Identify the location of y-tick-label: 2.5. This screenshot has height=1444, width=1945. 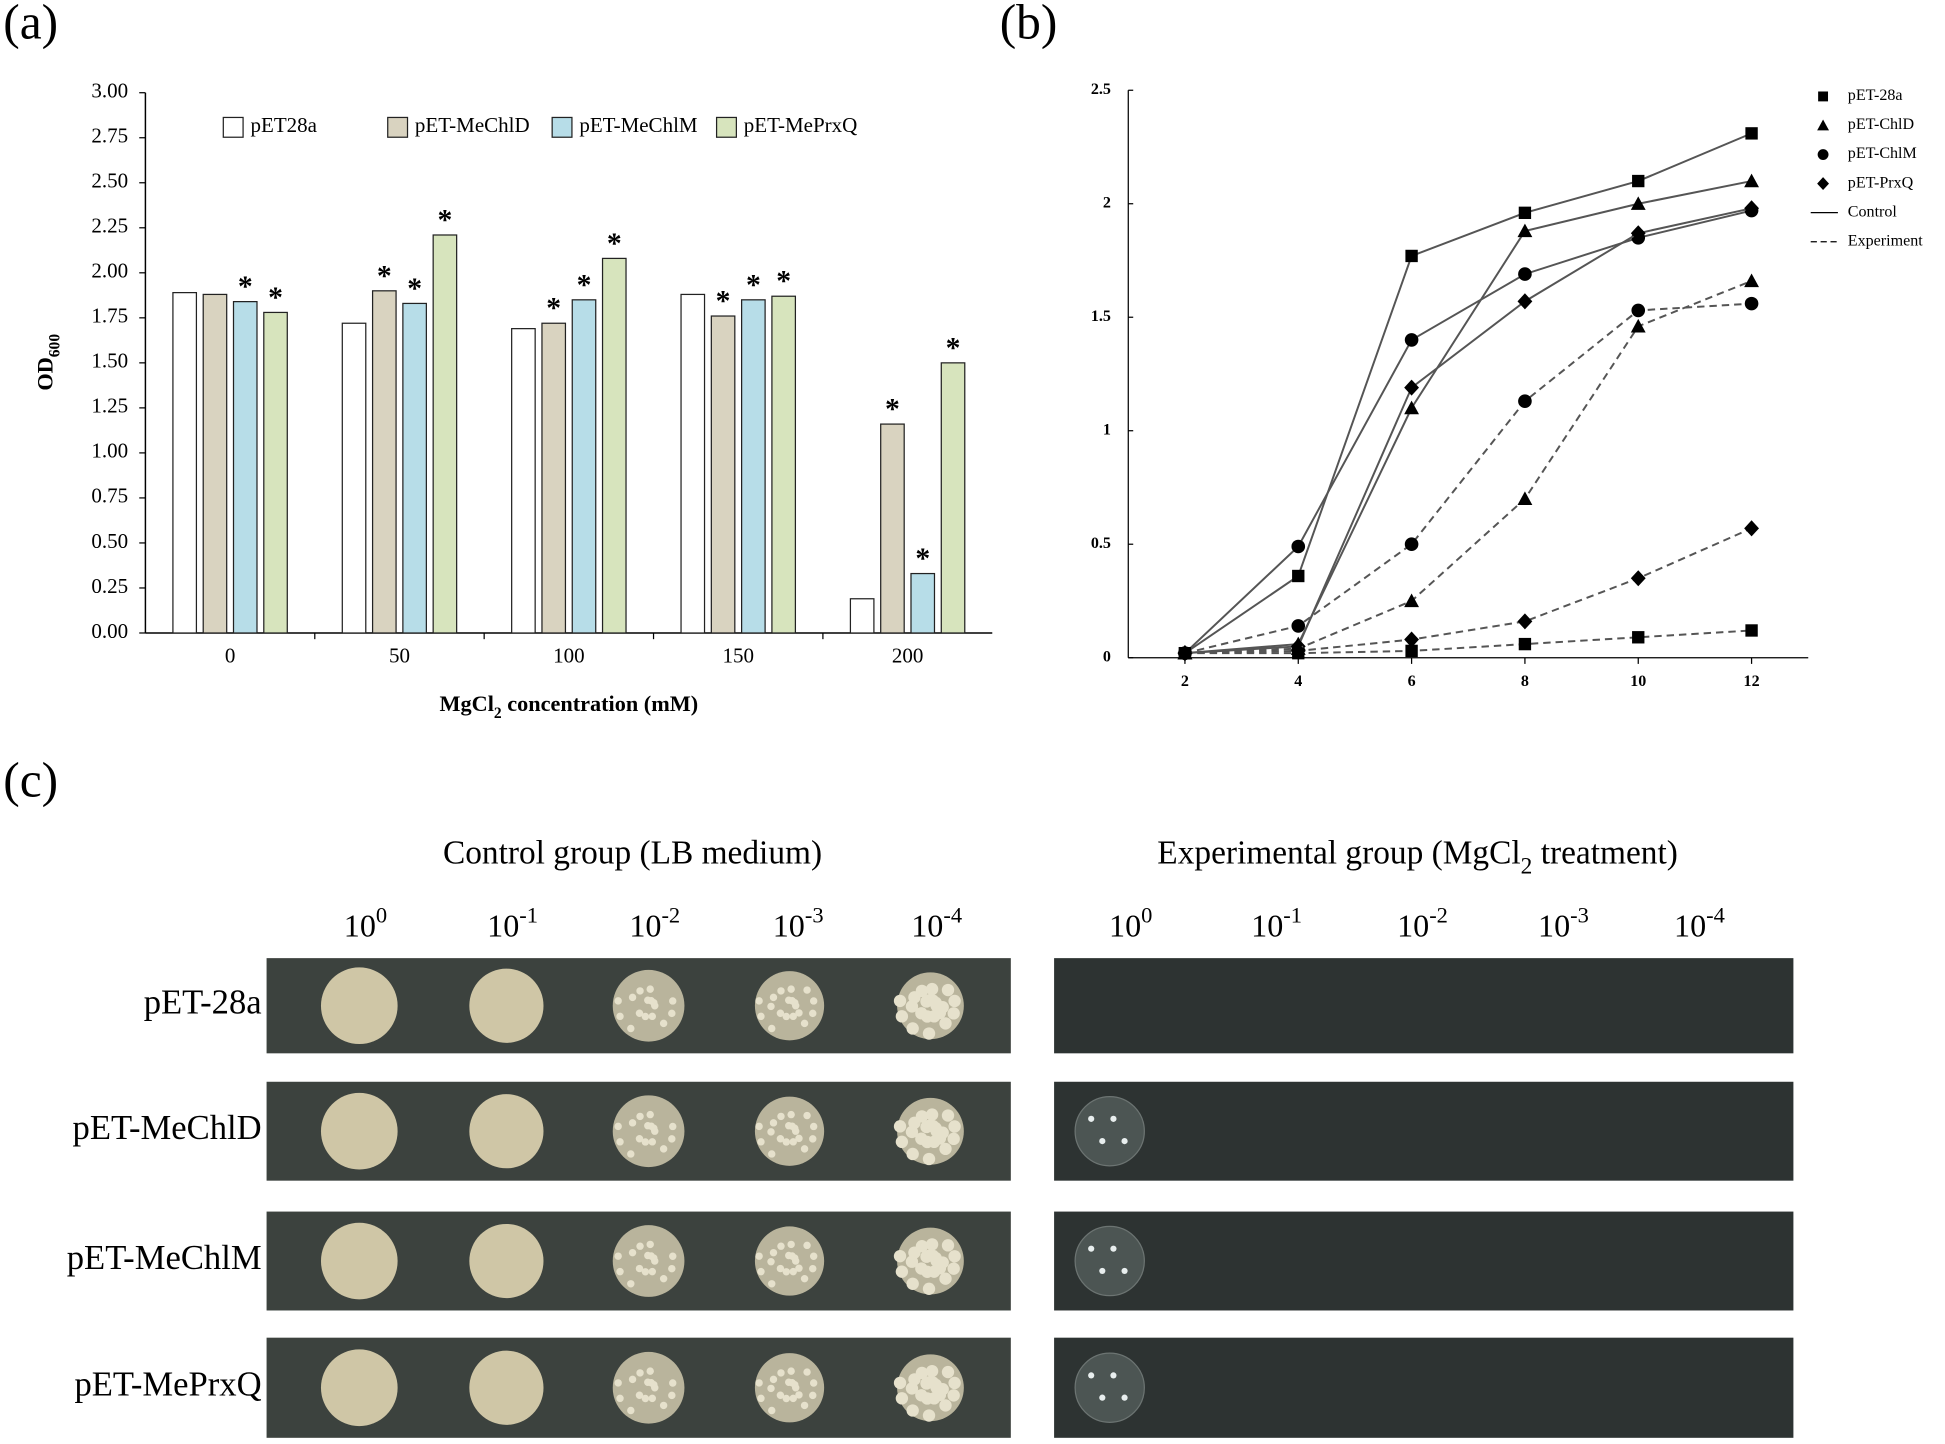
(1101, 89).